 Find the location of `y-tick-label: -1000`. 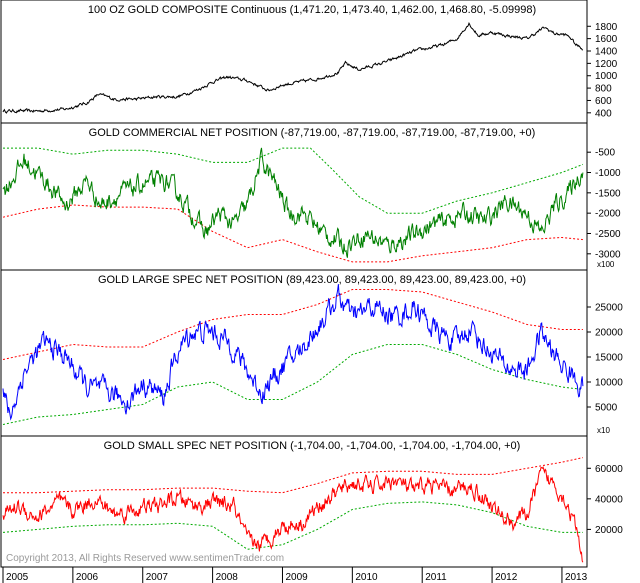

y-tick-label: -1000 is located at coordinates (608, 173).